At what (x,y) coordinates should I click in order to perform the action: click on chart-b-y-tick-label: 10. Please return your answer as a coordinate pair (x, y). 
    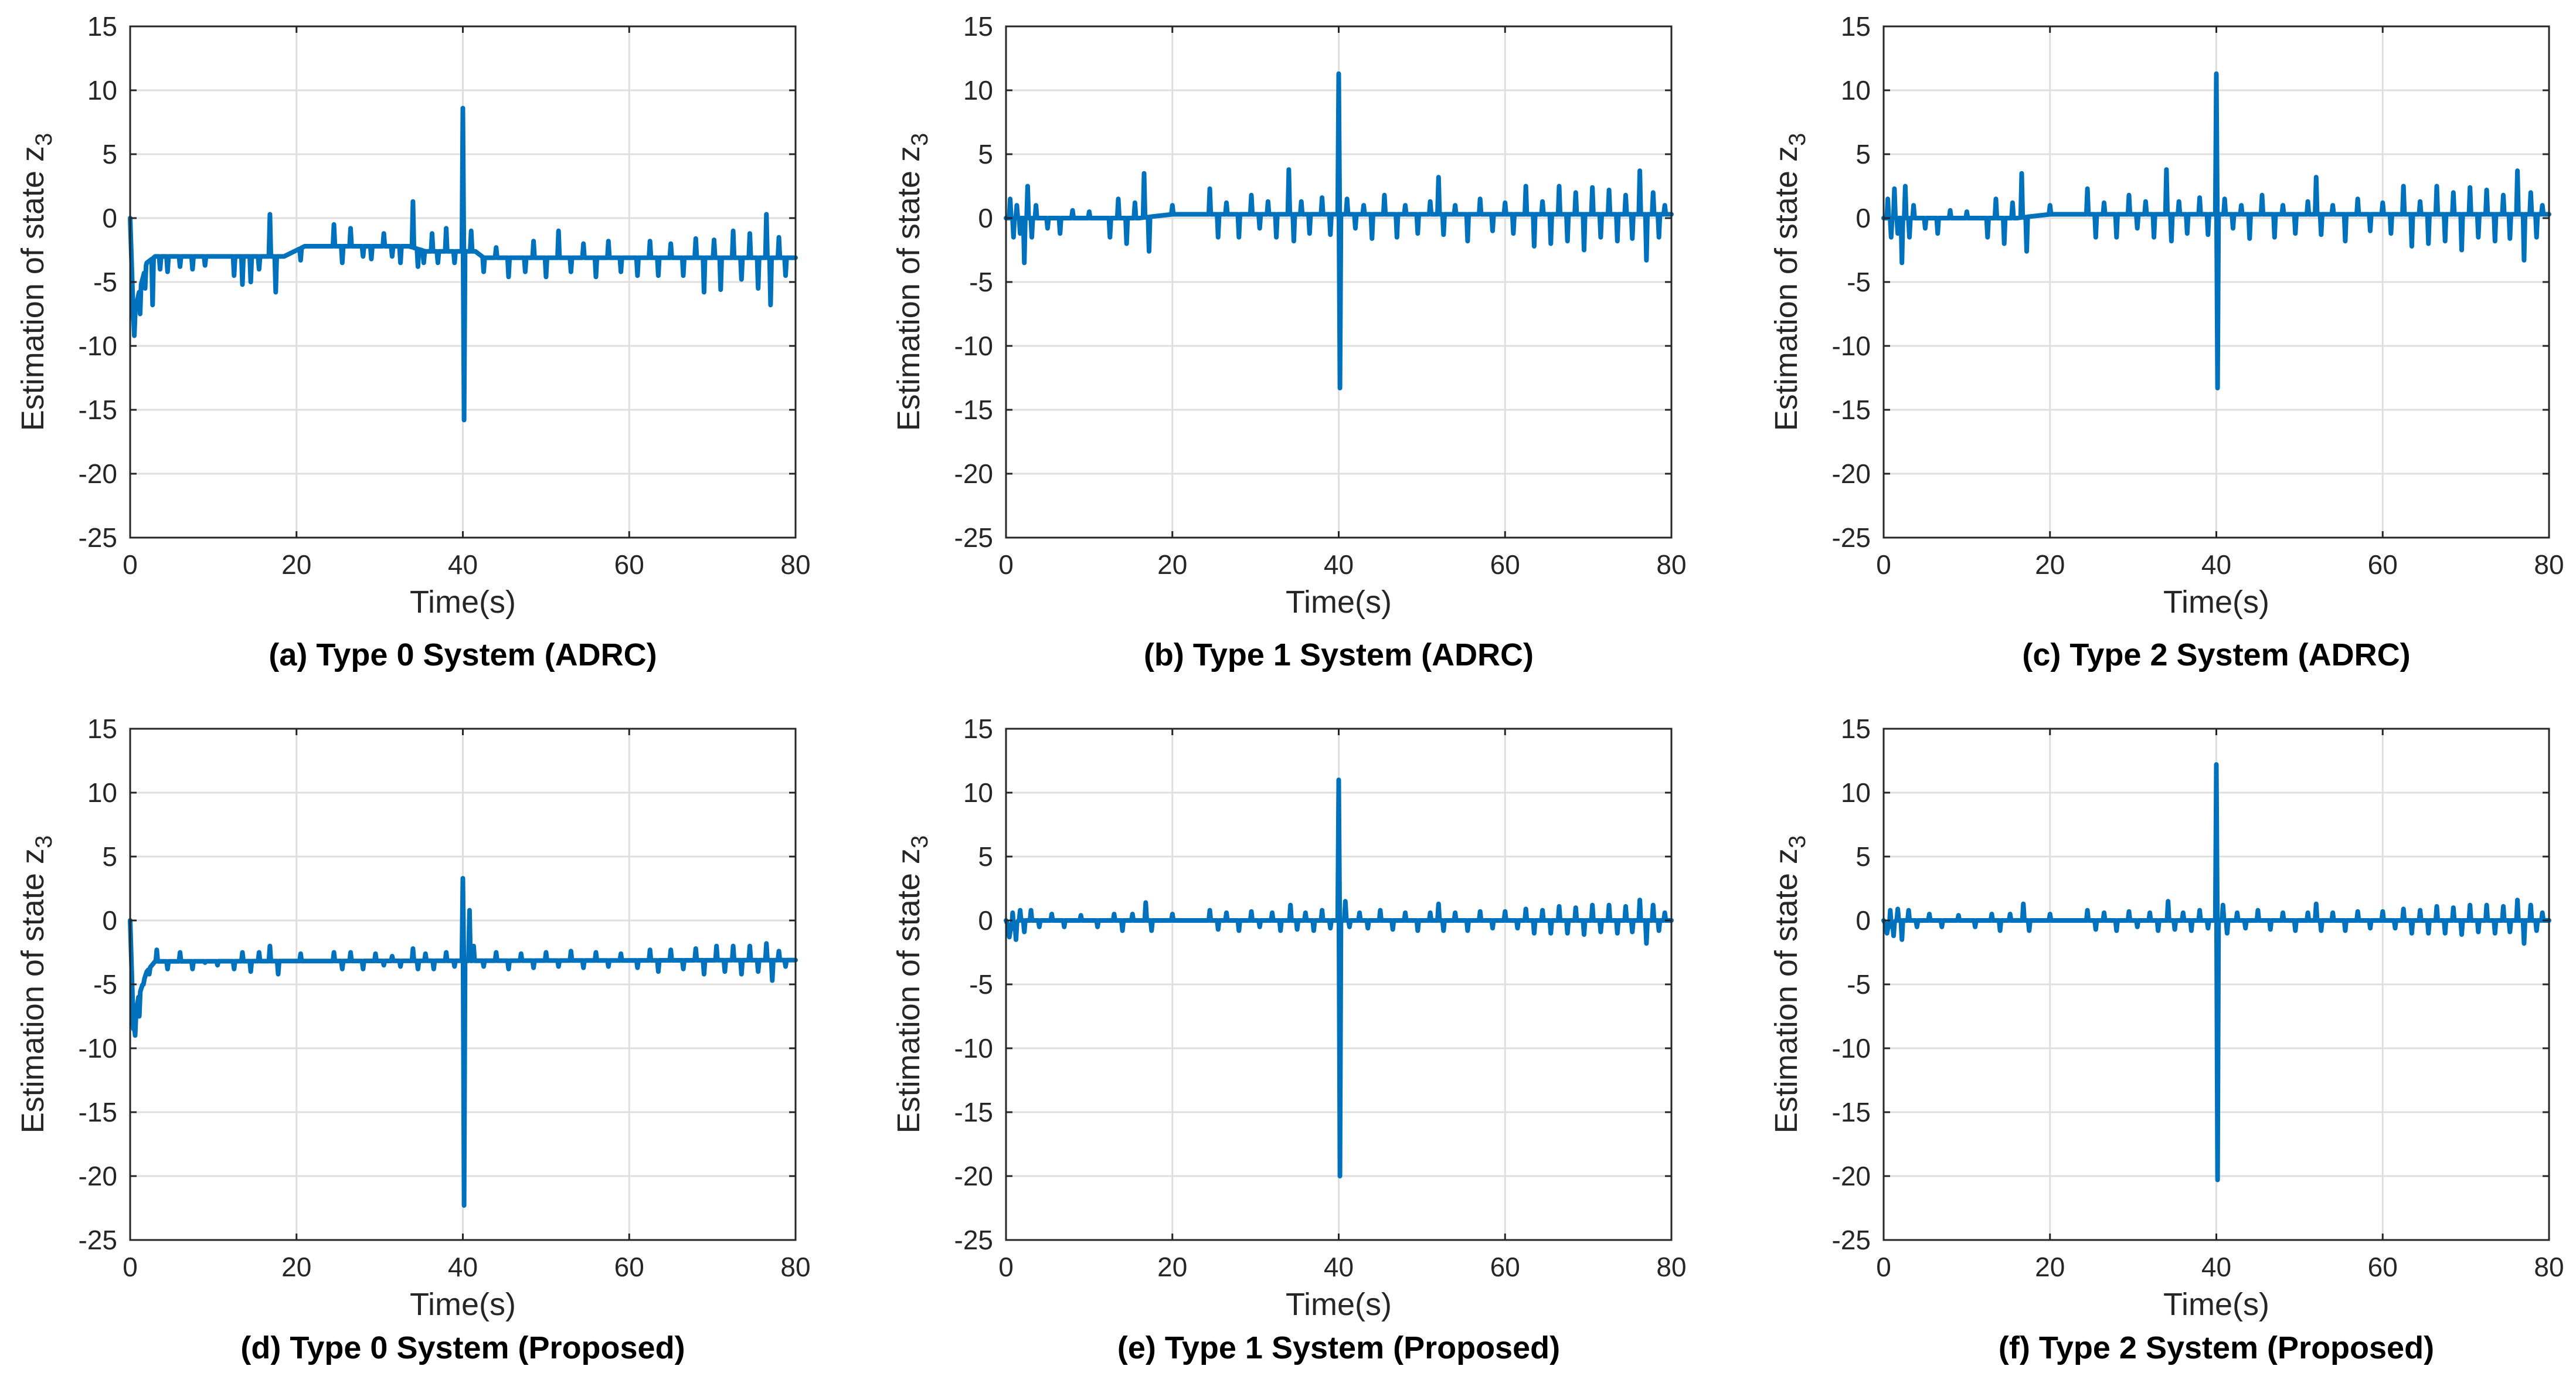
    Looking at the image, I should click on (978, 90).